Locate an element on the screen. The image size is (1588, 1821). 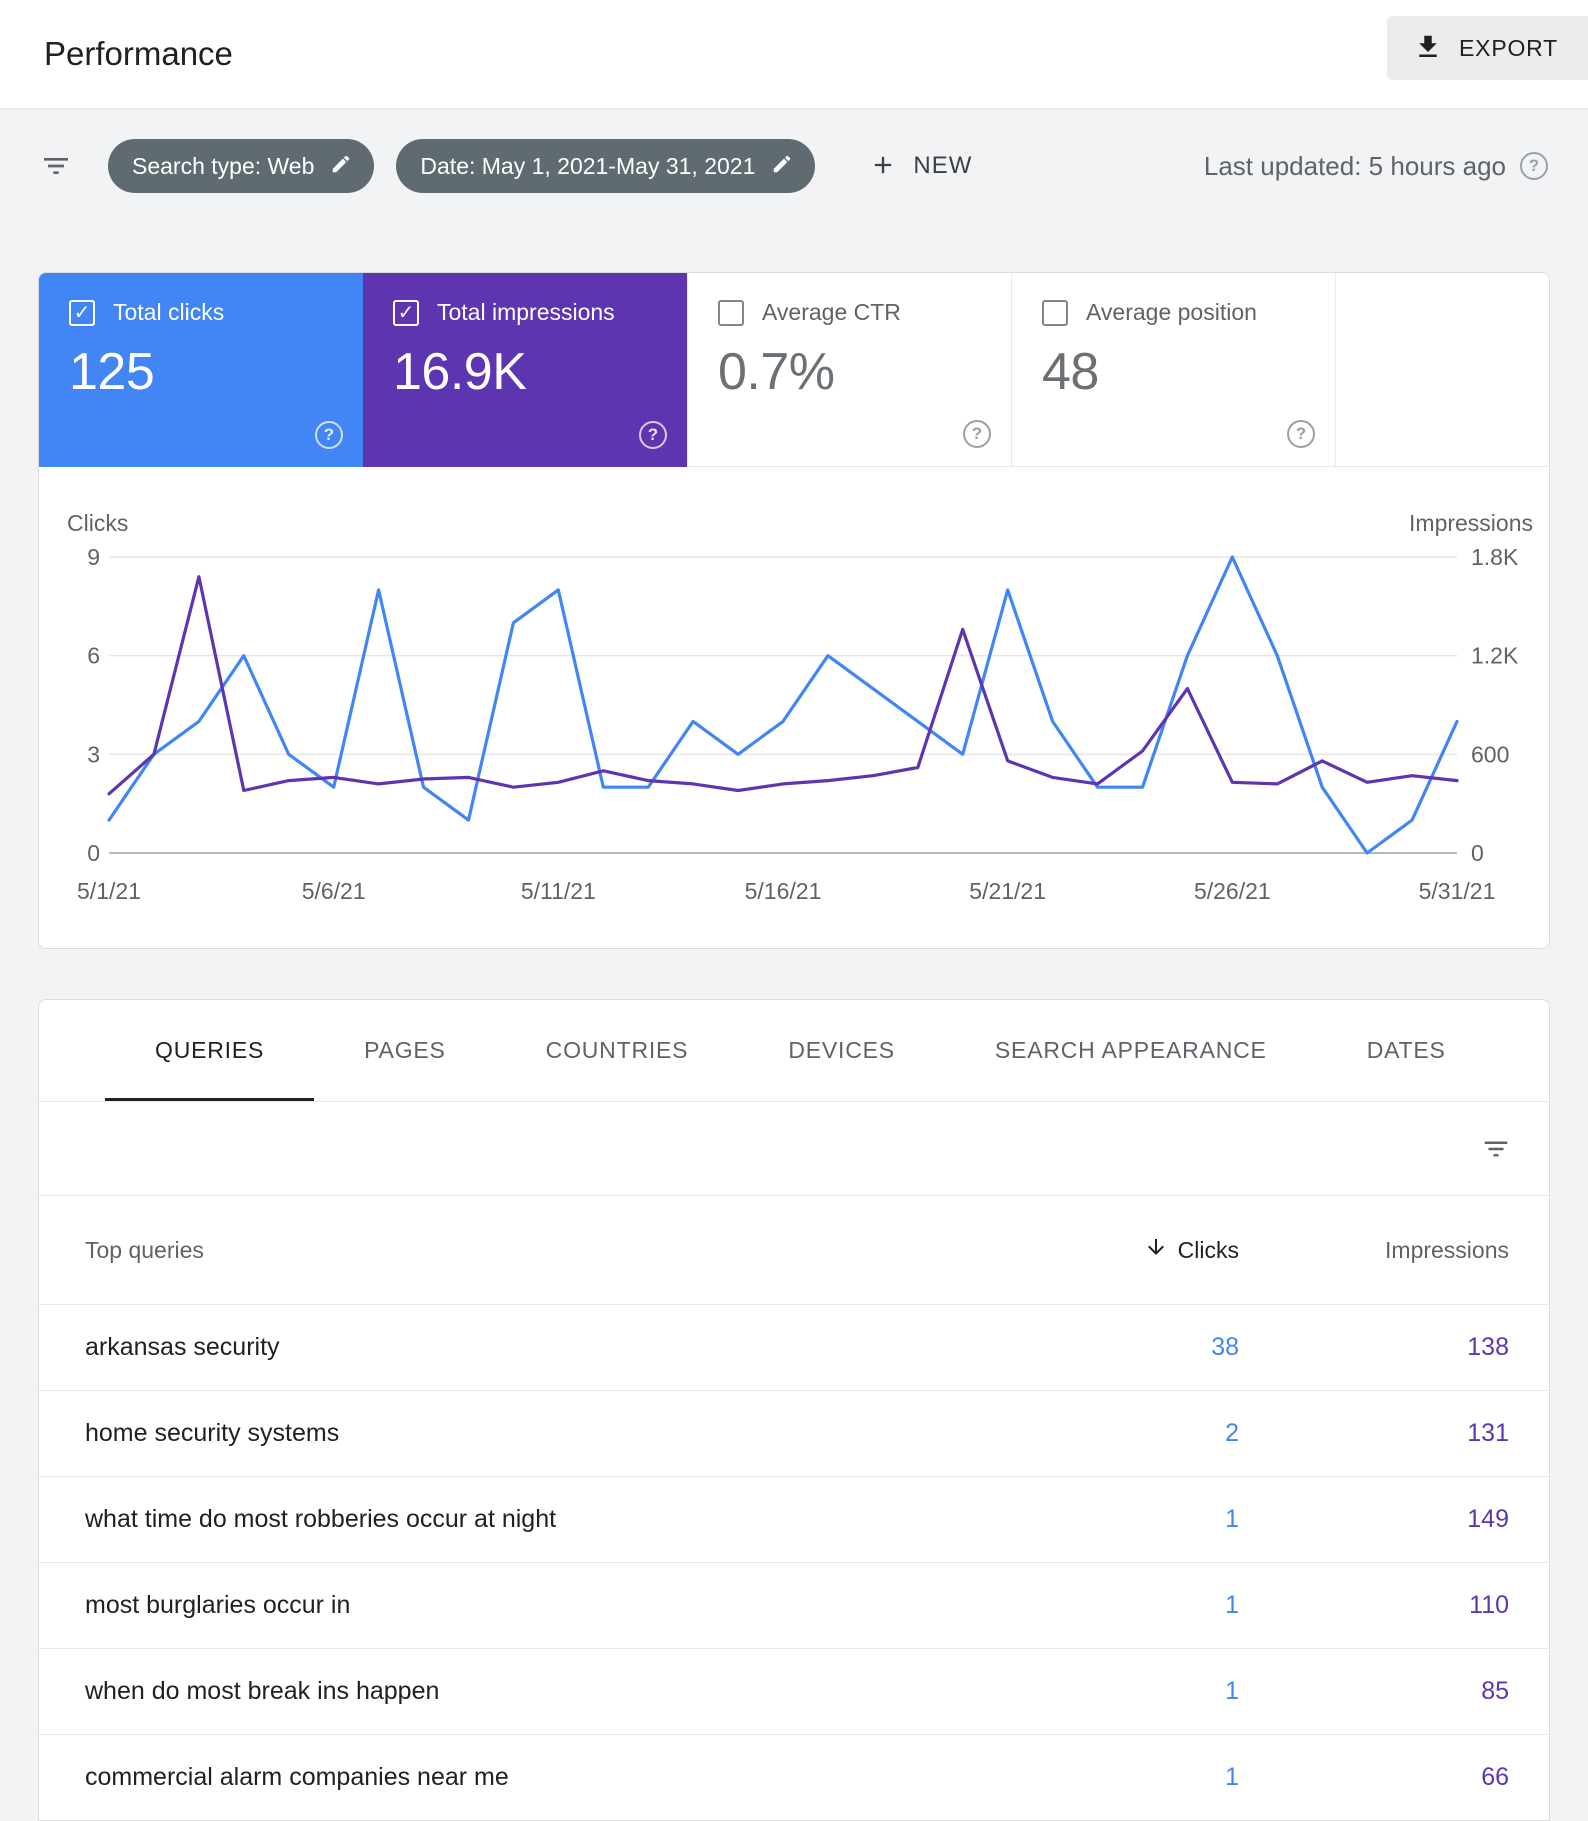
query-cell: home security systems is located at coordinates (212, 1433).